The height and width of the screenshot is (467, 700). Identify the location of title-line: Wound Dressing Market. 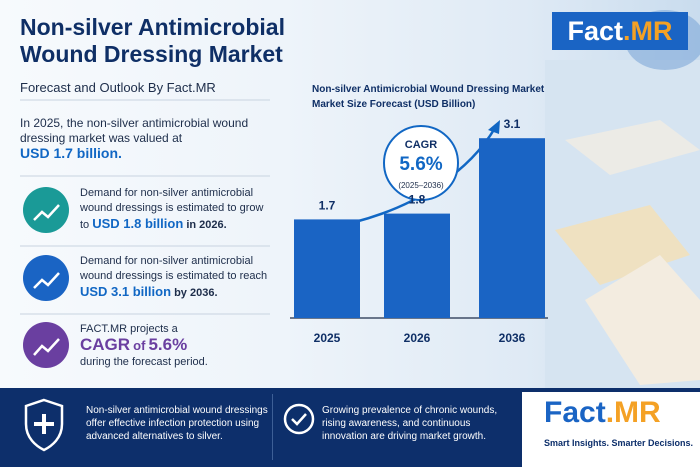
(151, 54).